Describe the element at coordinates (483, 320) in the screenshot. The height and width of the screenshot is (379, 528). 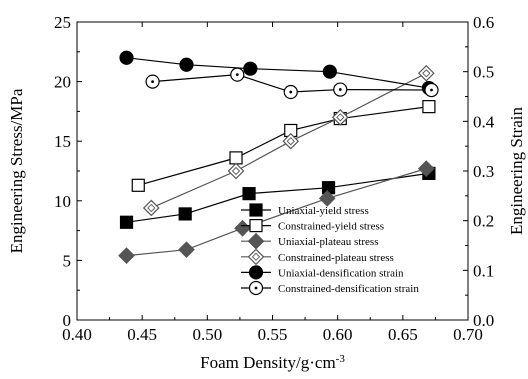
I see `y-right-tick-label: 0.0` at that location.